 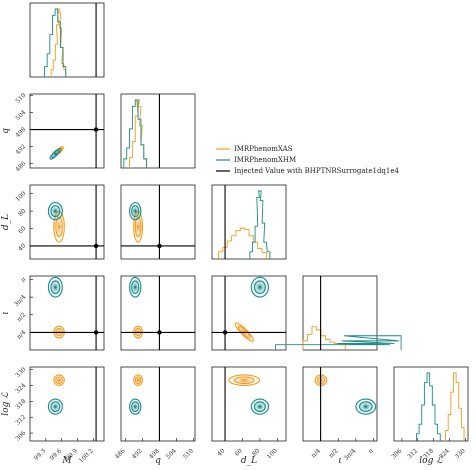 I want to click on x-tick-label-iota: 3π/4, so click(x=350, y=454).